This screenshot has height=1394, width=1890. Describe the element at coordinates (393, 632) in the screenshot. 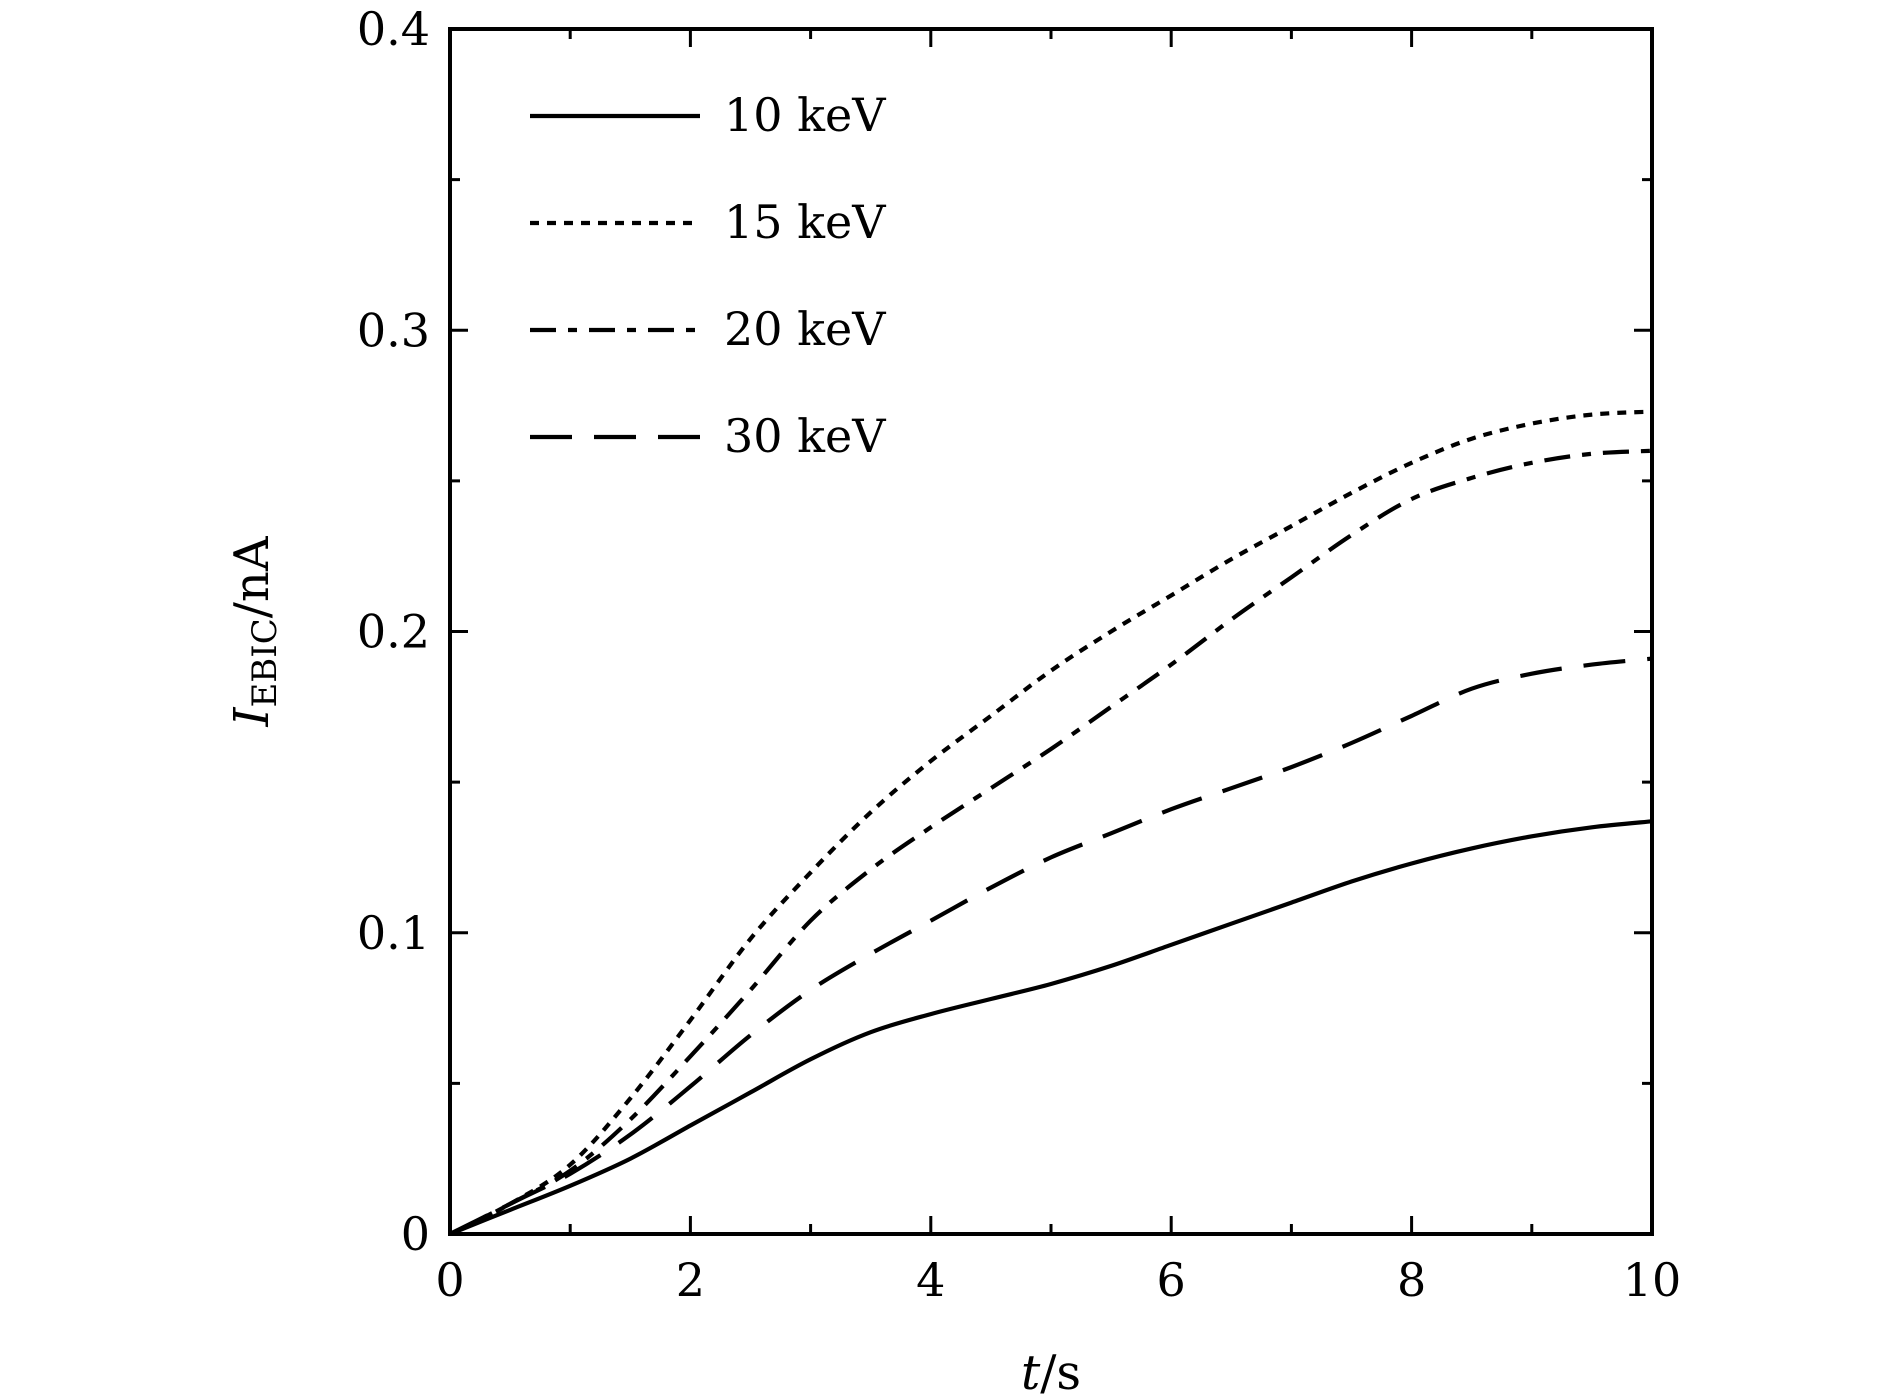

I see `y-tick-label: 0.2` at that location.